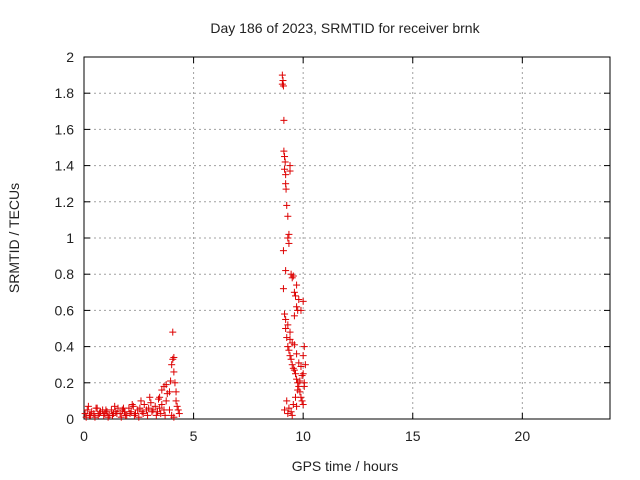 This screenshot has width=640, height=480. I want to click on y-tick-label: 0.4, so click(65, 347).